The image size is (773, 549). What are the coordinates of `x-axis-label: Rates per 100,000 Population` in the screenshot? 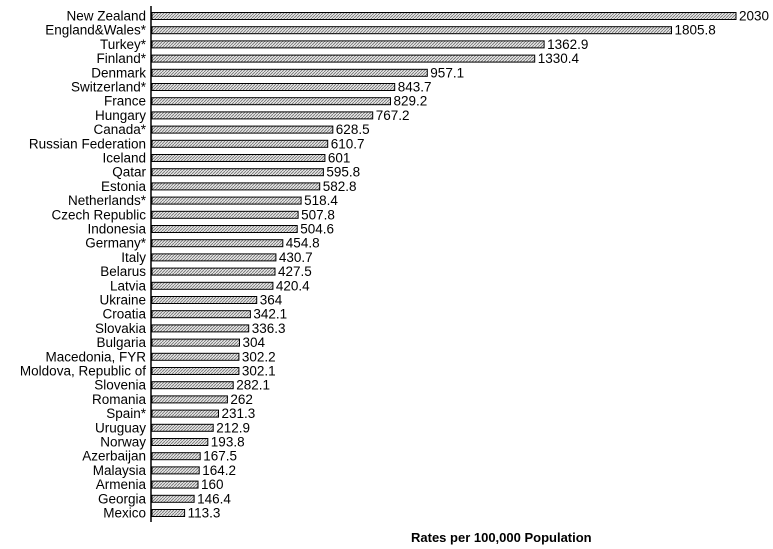 It's located at (501, 537).